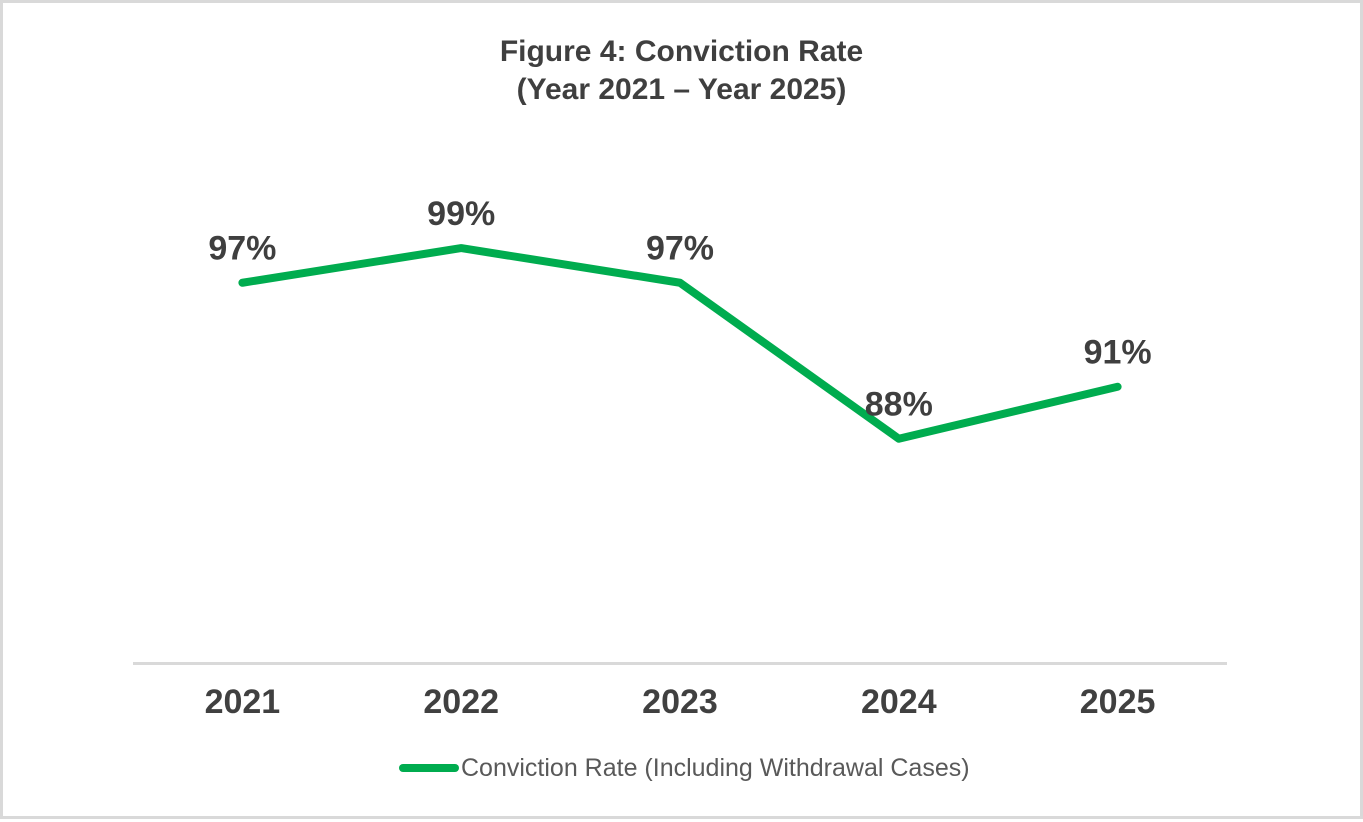 The image size is (1363, 822). What do you see at coordinates (243, 702) in the screenshot?
I see `x-axis-label-2021: 2021` at bounding box center [243, 702].